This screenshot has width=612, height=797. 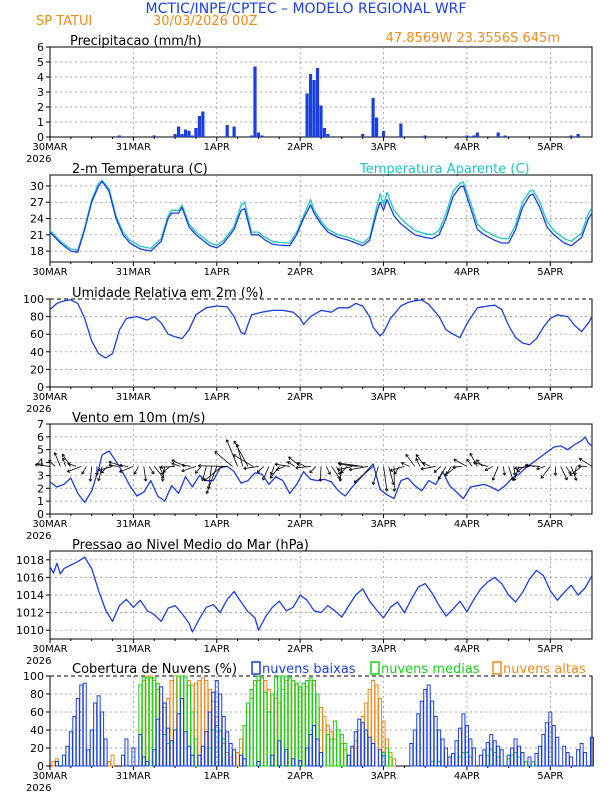 What do you see at coordinates (473, 38) in the screenshot?
I see `header-coords: 47.8569W 23.3556S 645m` at bounding box center [473, 38].